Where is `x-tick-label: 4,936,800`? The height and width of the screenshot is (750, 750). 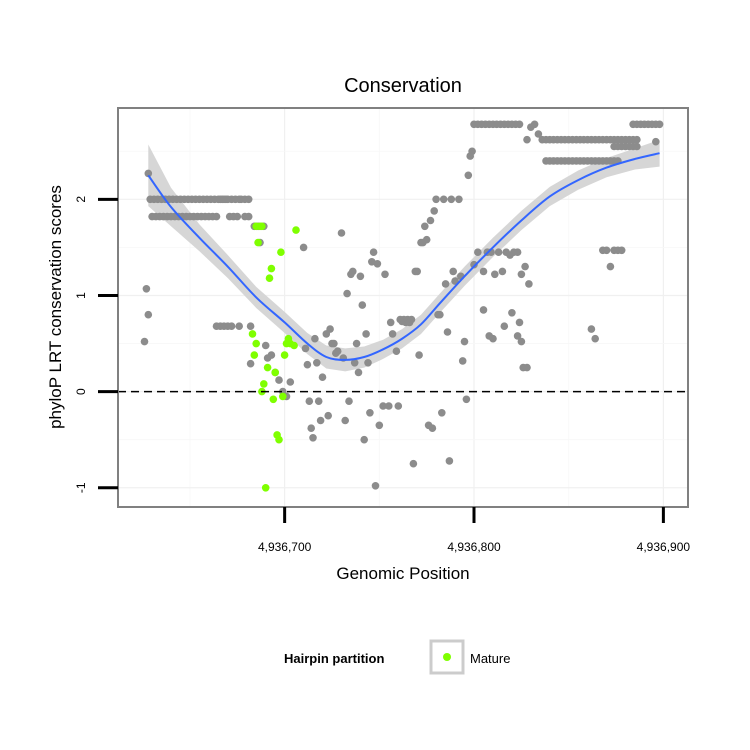 x-tick-label: 4,936,800 is located at coordinates (474, 547).